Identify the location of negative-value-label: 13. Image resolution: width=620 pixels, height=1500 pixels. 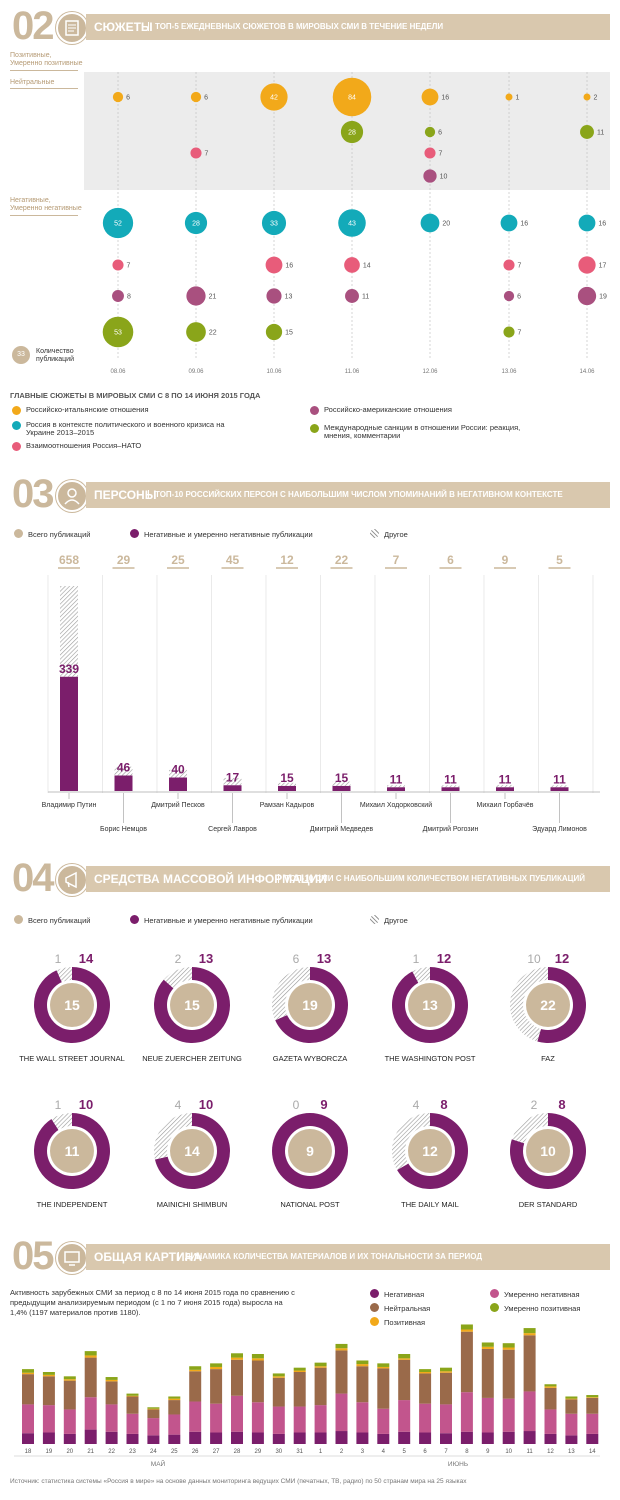
(324, 958).